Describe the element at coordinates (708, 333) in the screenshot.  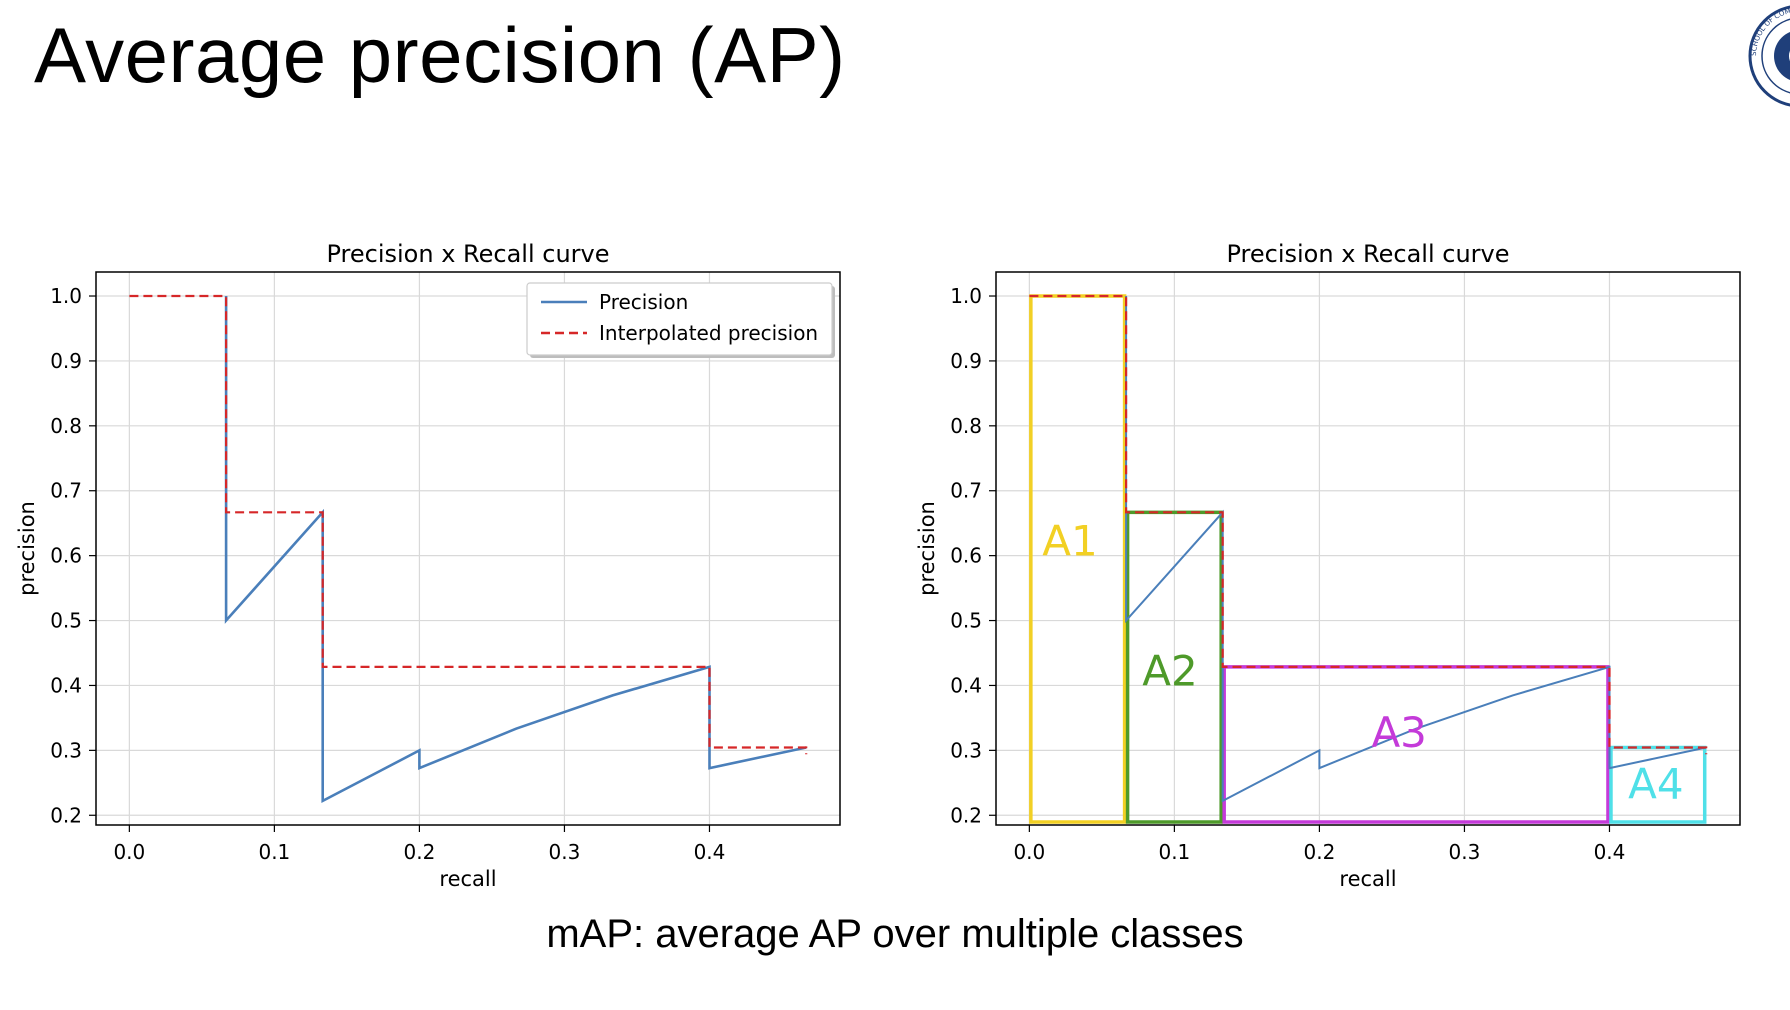
I see `legend-label: Interpolated precision` at that location.